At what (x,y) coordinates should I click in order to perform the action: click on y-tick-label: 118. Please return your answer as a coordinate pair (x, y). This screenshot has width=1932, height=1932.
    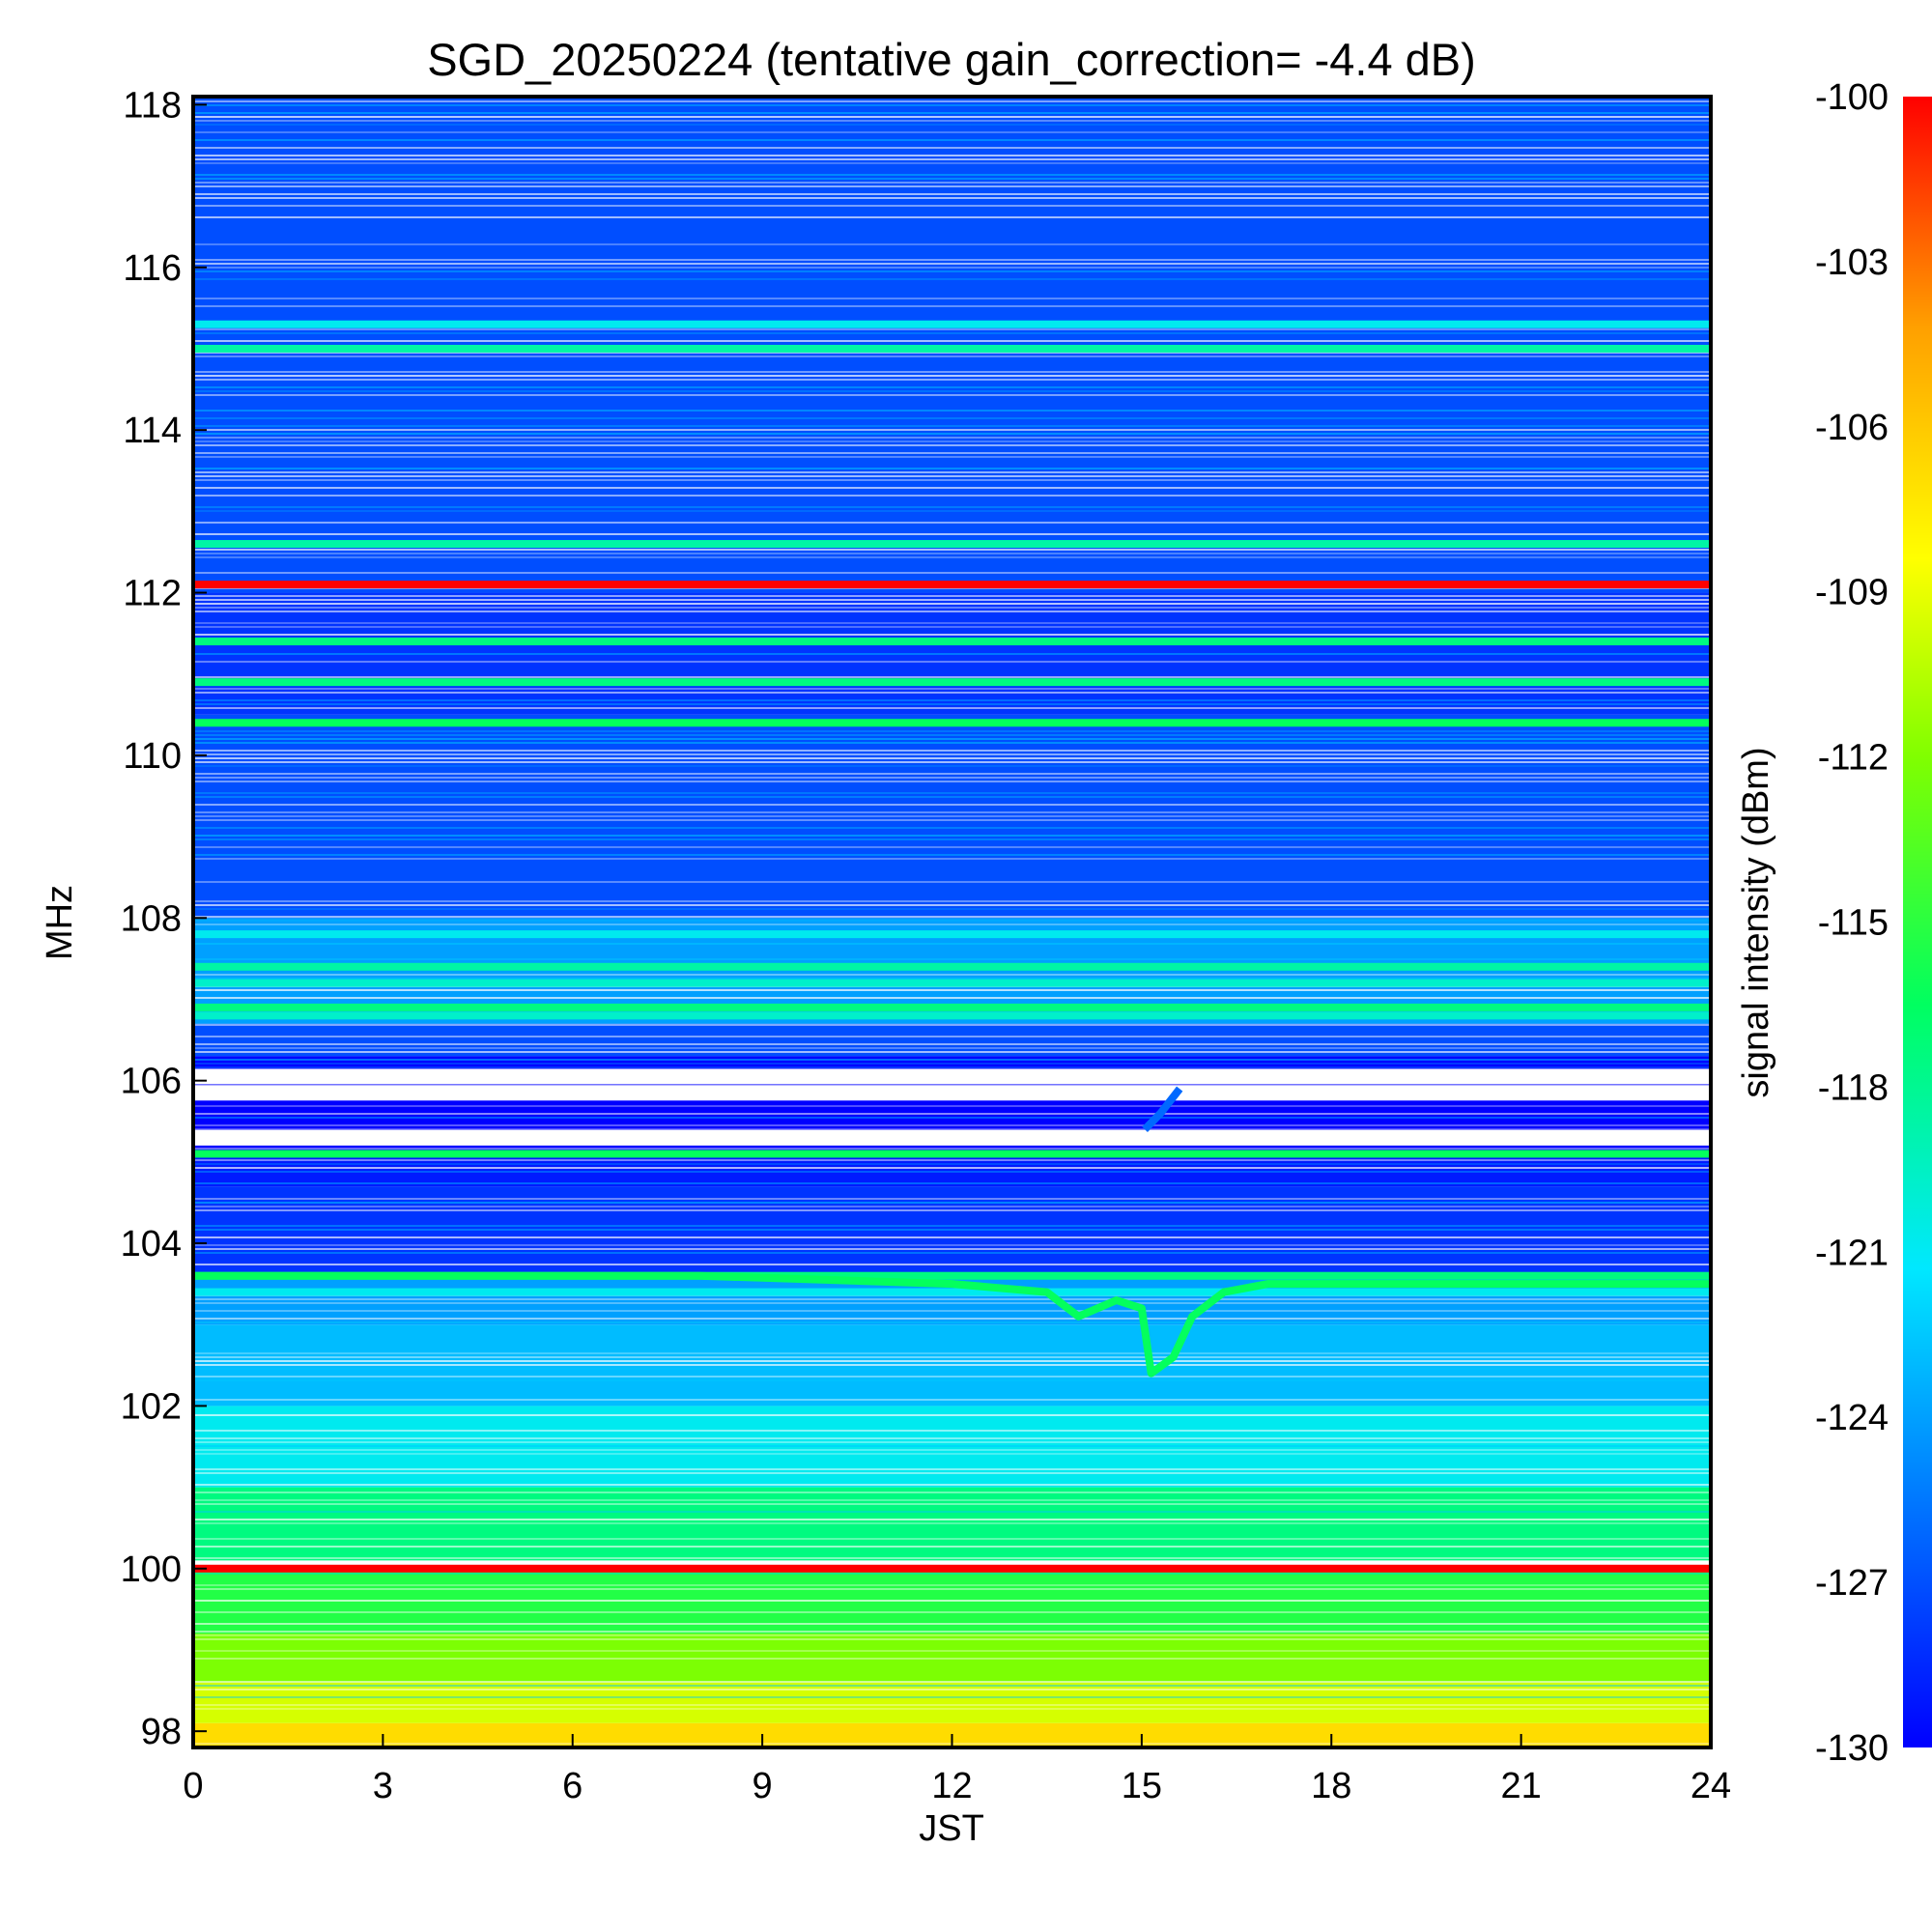
    Looking at the image, I should click on (152, 105).